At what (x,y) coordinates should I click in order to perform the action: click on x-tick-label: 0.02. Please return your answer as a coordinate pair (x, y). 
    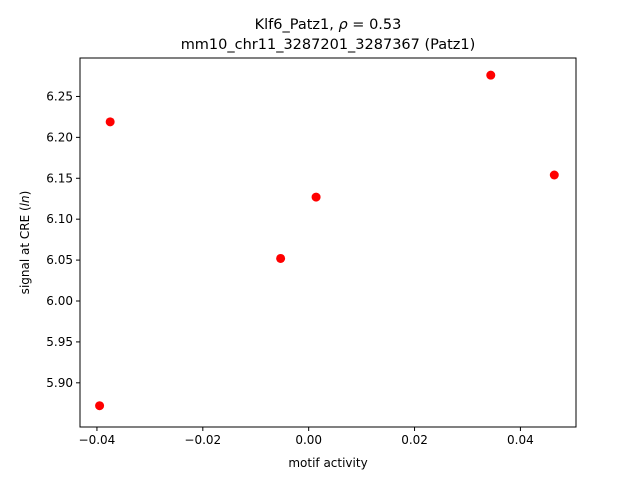
    Looking at the image, I should click on (414, 440).